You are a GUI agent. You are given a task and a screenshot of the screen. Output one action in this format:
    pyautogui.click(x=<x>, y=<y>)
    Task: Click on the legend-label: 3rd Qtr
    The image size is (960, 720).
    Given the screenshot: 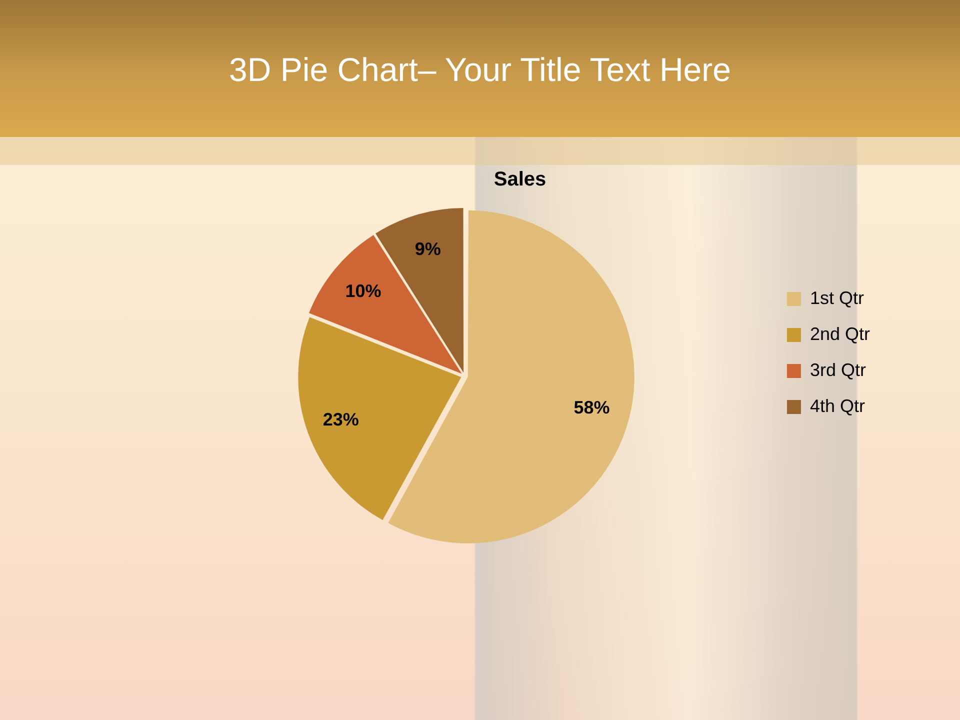 What is the action you would take?
    pyautogui.click(x=838, y=370)
    